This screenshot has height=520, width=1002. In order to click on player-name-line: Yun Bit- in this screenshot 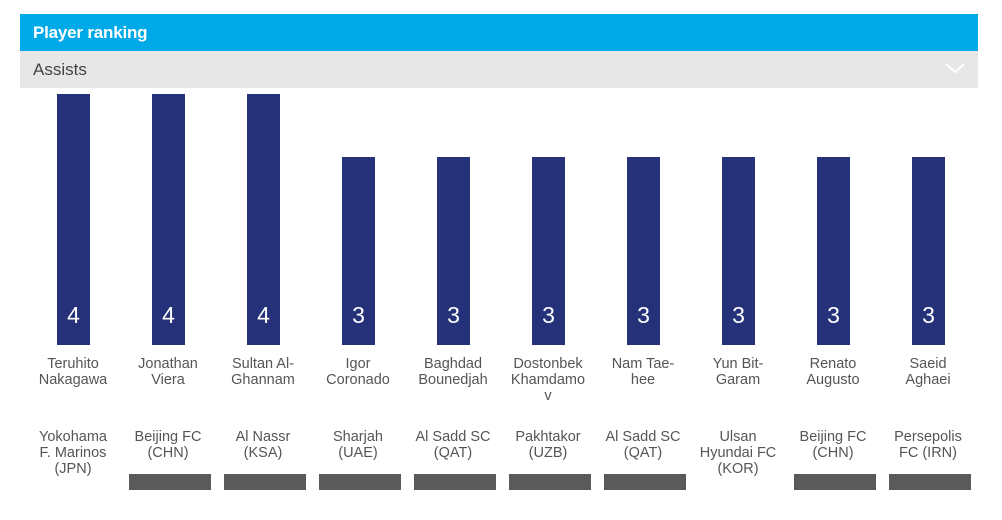, I will do `click(738, 364)`.